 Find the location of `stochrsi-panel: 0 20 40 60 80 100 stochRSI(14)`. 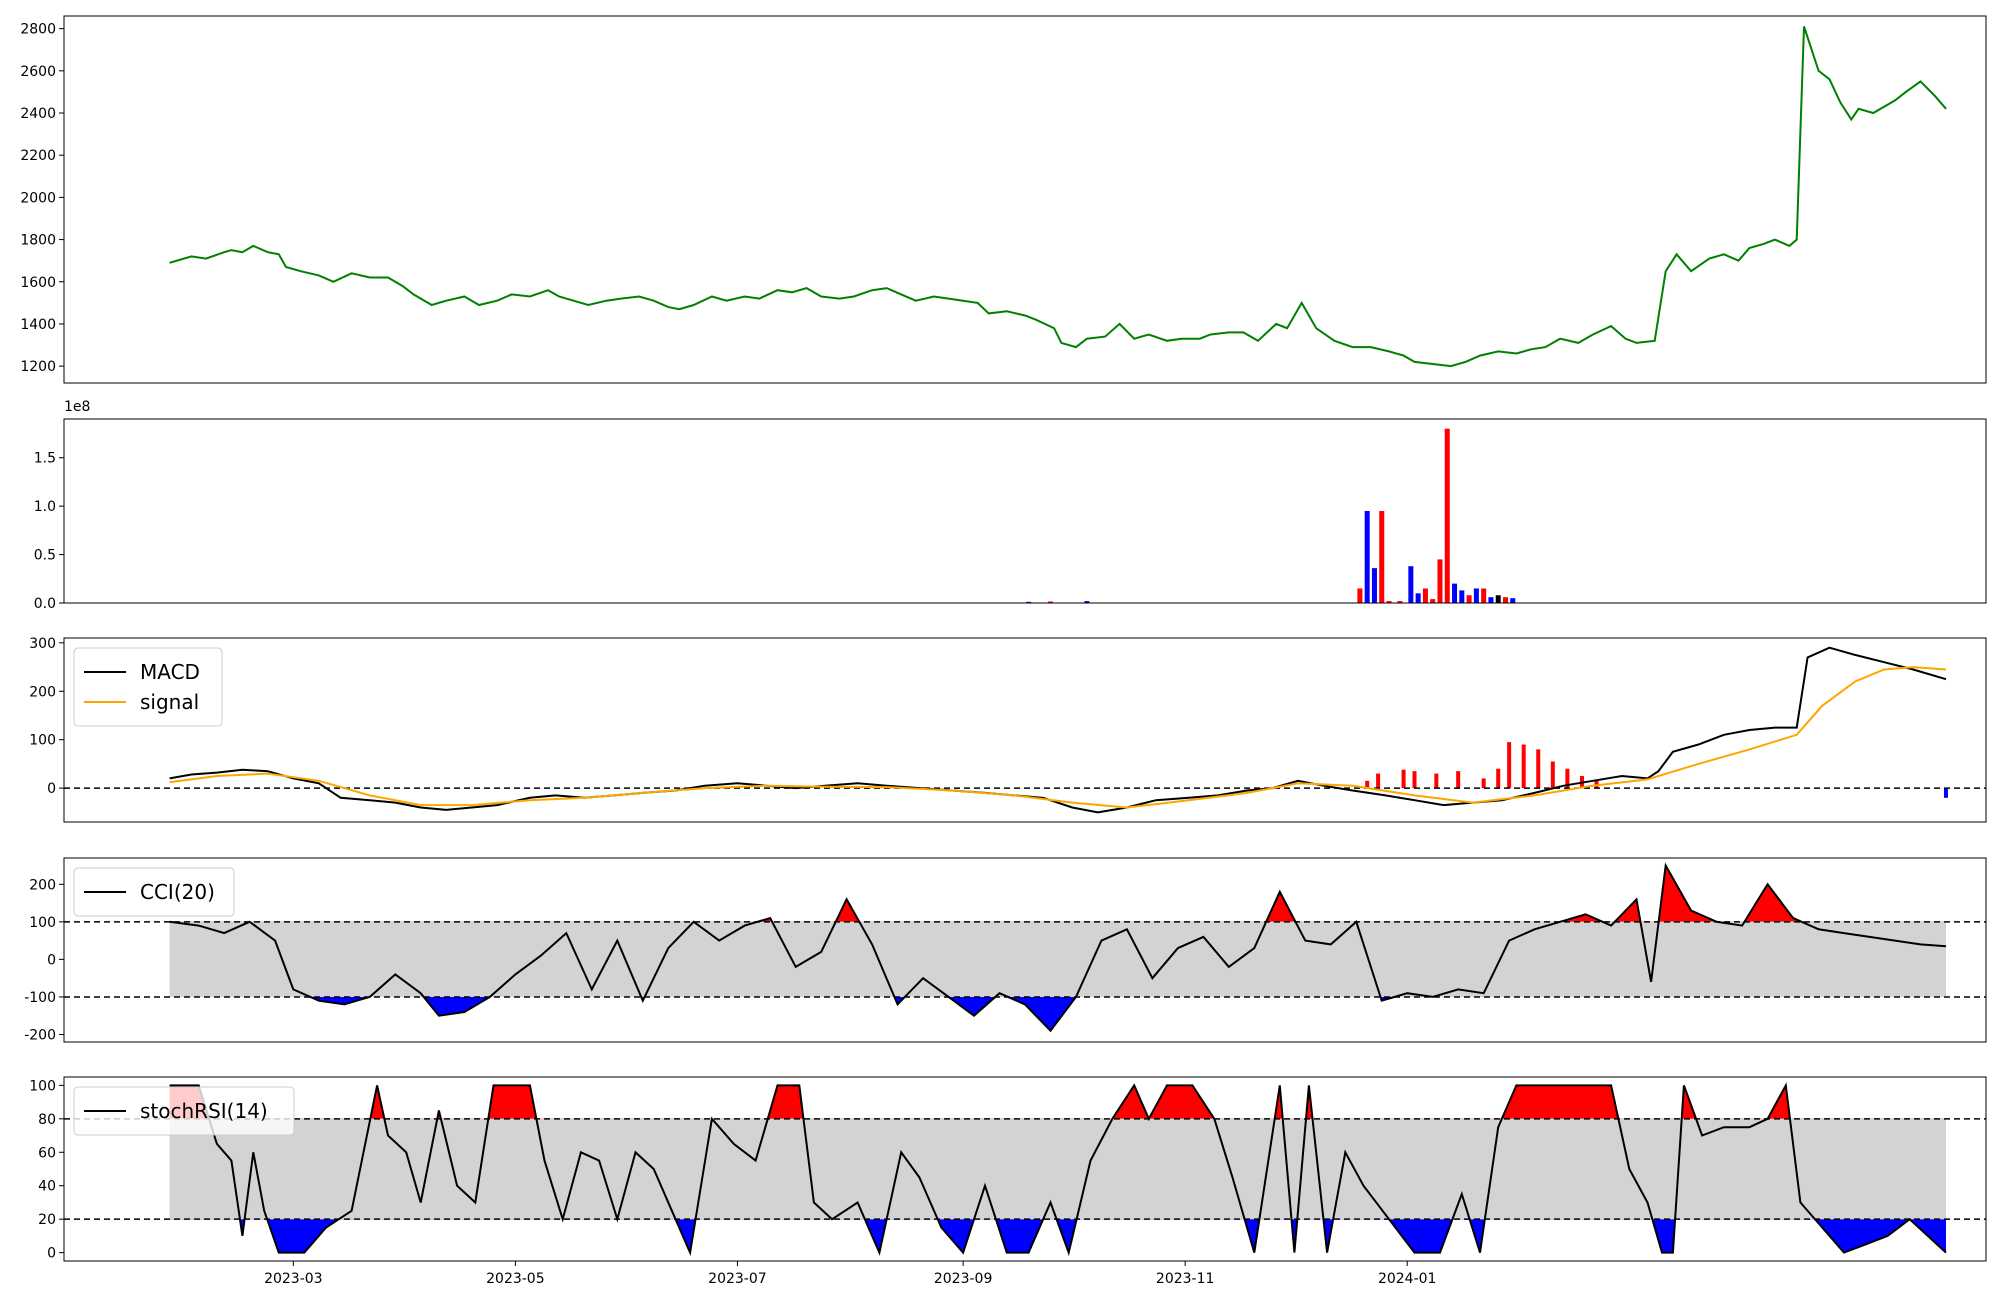

stochrsi-panel: 0 20 40 60 80 100 stochRSI(14) is located at coordinates (1008, 1169).